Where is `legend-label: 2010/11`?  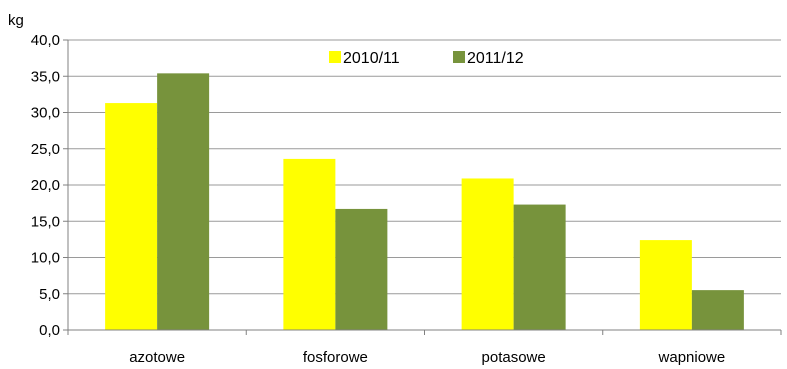 legend-label: 2010/11 is located at coordinates (371, 58).